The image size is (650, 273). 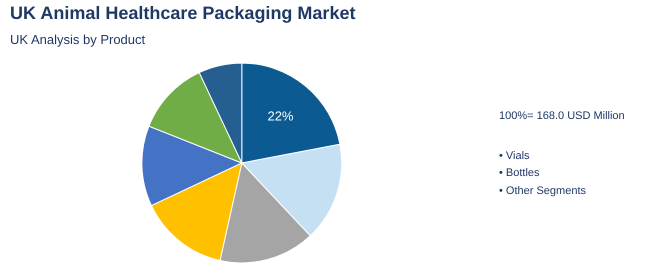 What do you see at coordinates (183, 13) in the screenshot?
I see `chart-title: UK Animal Healthcare Packaging Market` at bounding box center [183, 13].